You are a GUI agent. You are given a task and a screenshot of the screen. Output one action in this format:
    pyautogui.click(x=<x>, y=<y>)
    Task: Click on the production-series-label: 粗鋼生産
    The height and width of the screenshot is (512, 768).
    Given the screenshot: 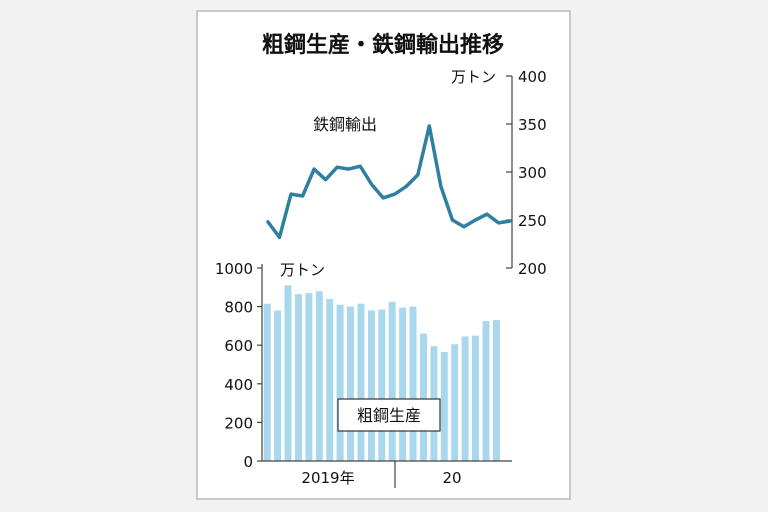 What is the action you would take?
    pyautogui.click(x=389, y=415)
    